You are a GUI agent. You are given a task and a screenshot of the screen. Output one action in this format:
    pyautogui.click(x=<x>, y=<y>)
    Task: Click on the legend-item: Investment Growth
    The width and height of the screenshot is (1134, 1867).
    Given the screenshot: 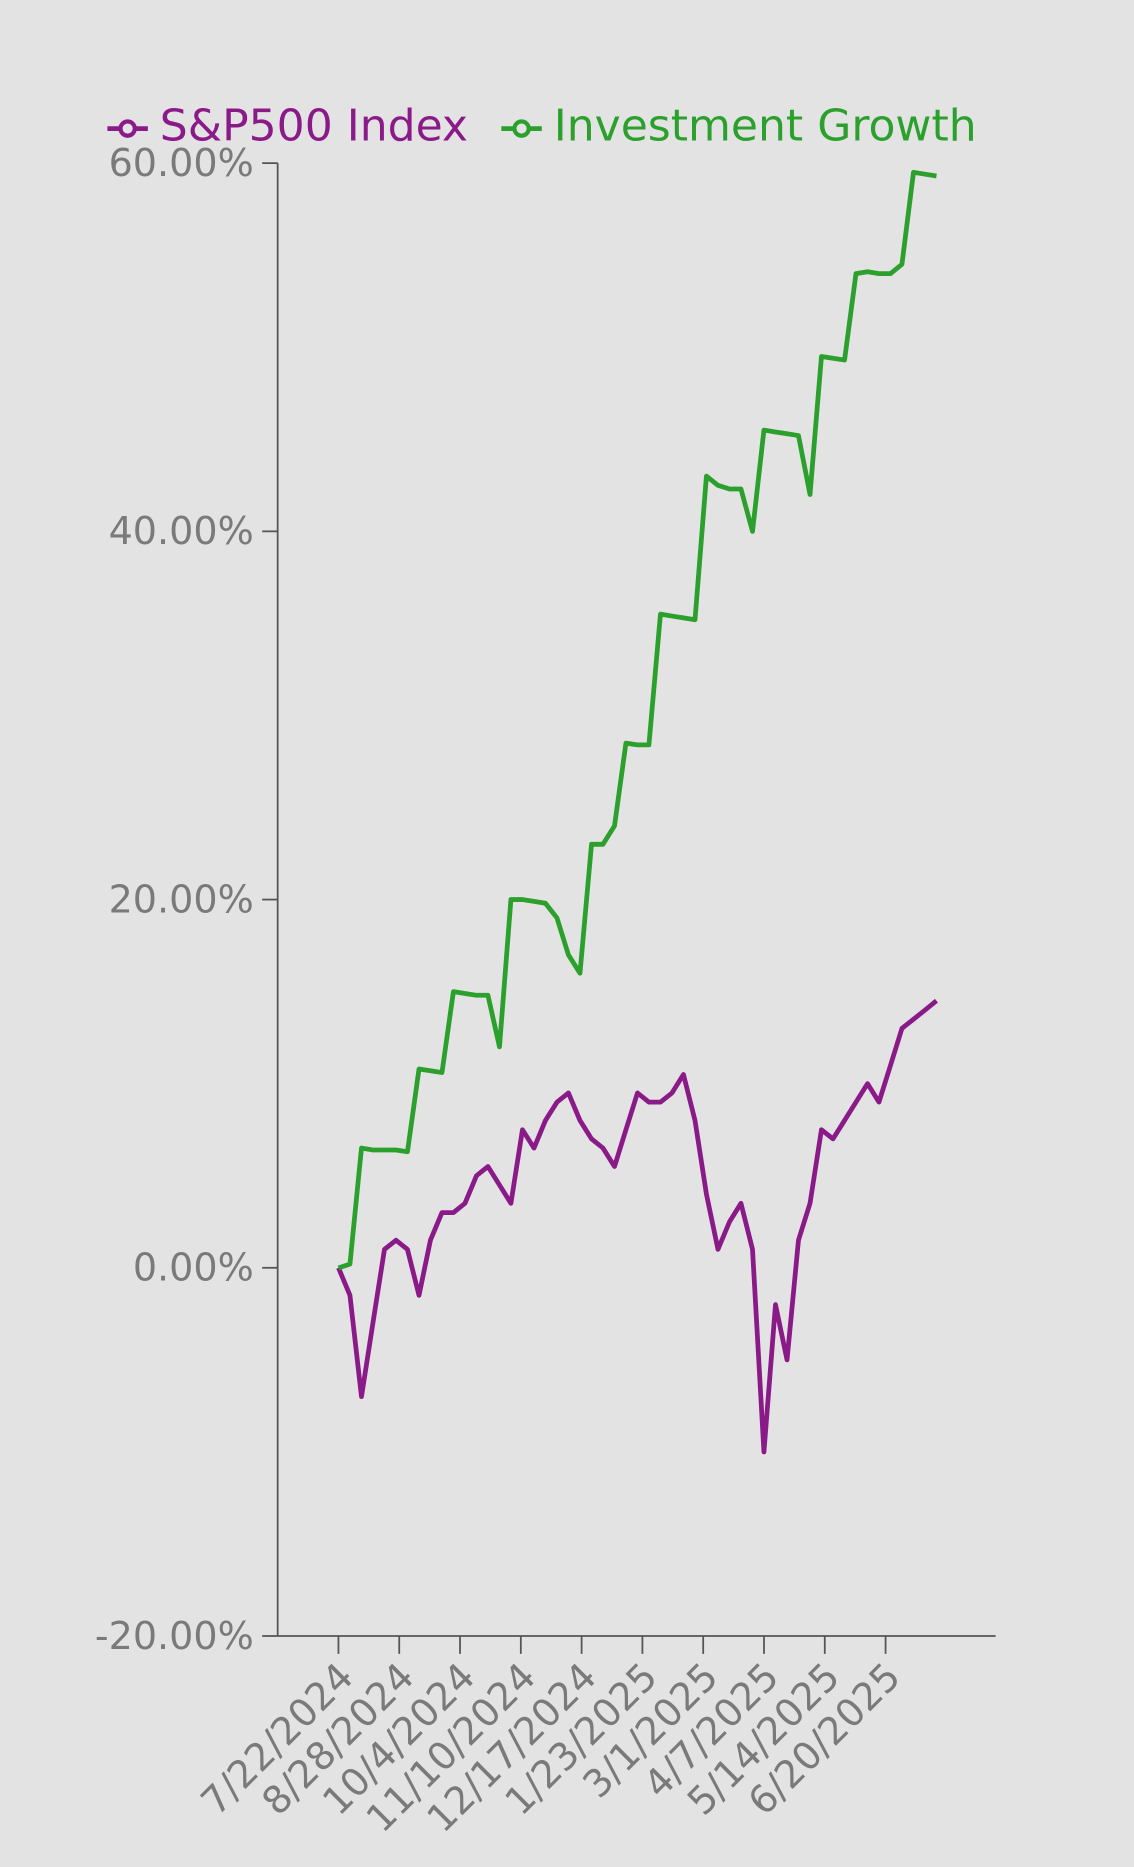 What is the action you would take?
    pyautogui.click(x=739, y=126)
    